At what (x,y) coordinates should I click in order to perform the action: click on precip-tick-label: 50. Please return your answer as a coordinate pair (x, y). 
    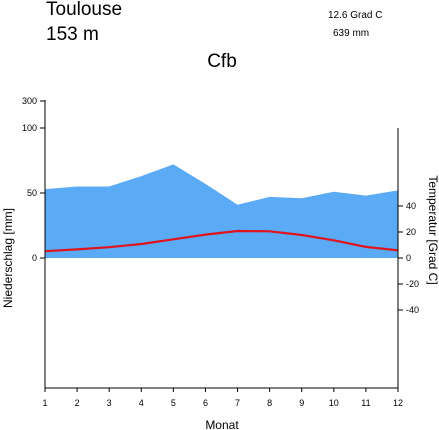
    Looking at the image, I should click on (32, 193).